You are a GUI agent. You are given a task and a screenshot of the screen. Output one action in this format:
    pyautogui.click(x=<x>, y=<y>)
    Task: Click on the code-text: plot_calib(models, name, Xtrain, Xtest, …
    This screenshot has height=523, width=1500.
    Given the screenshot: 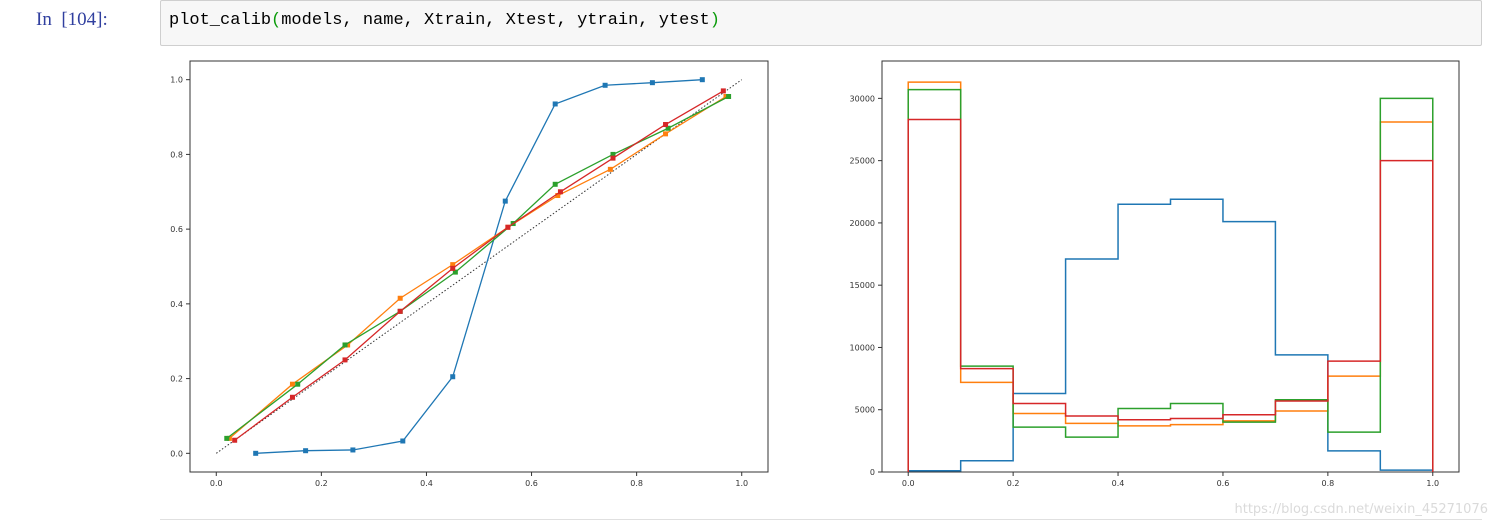 What is the action you would take?
    pyautogui.click(x=444, y=20)
    